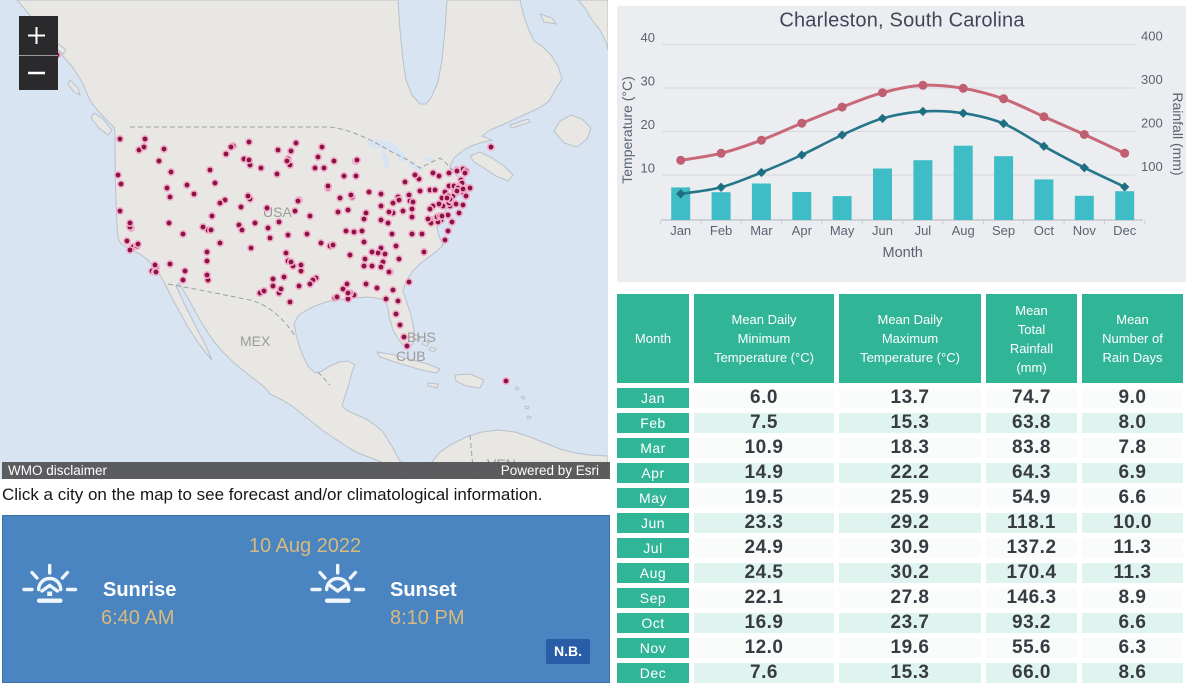 The image size is (1200, 688). What do you see at coordinates (627, 130) in the screenshot?
I see `svg-text: Temperature (°C)` at bounding box center [627, 130].